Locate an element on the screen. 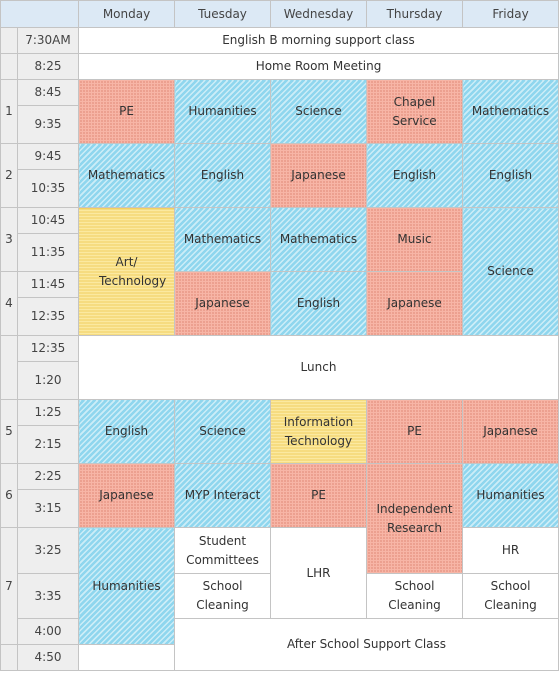  class-cell: Chapel Service is located at coordinates (414, 111).